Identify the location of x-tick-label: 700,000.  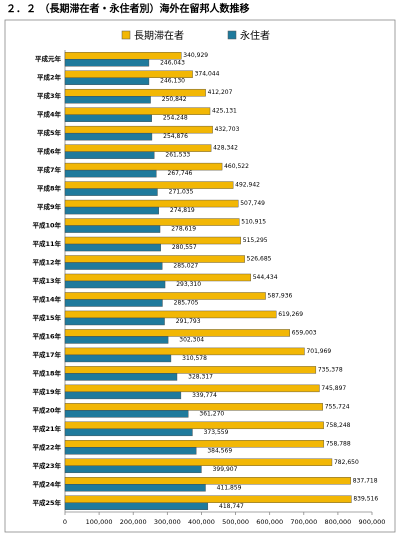
(303, 522).